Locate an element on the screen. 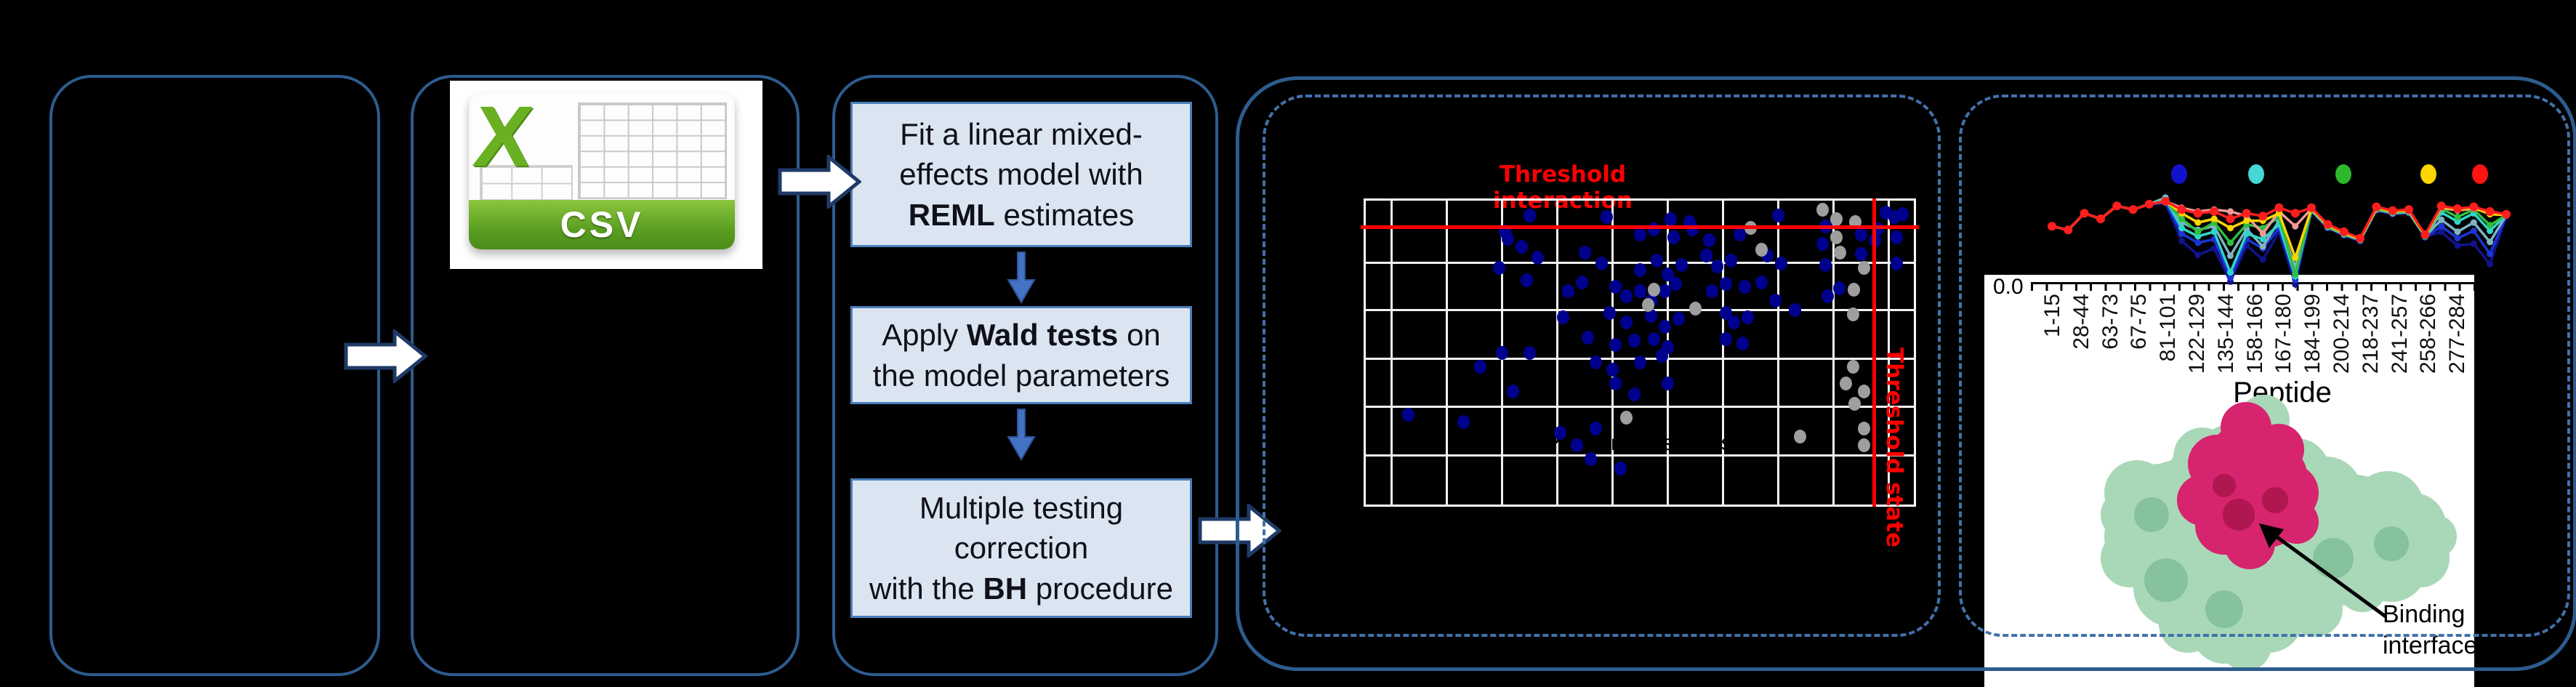 The height and width of the screenshot is (687, 2576). protein-structure-image is located at coordinates (2279, 533).